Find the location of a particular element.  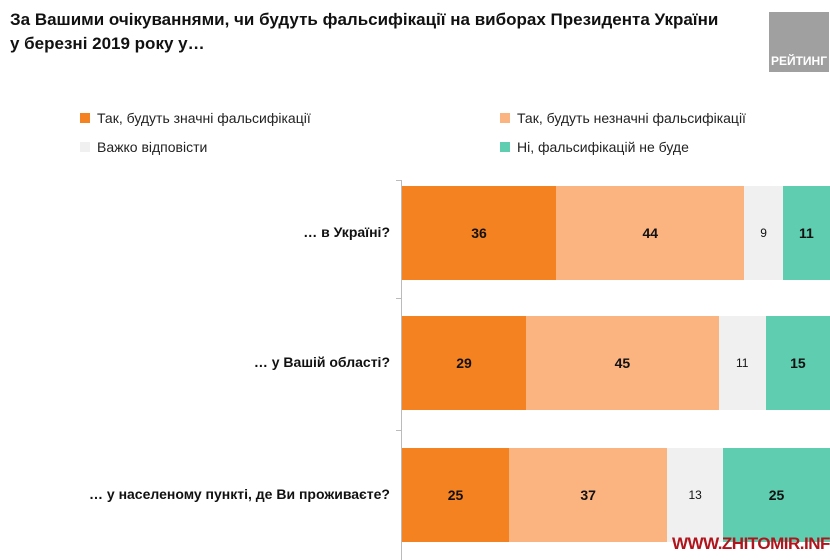

watermark: WWW.ZHITOMIR.INFO is located at coordinates (751, 543).